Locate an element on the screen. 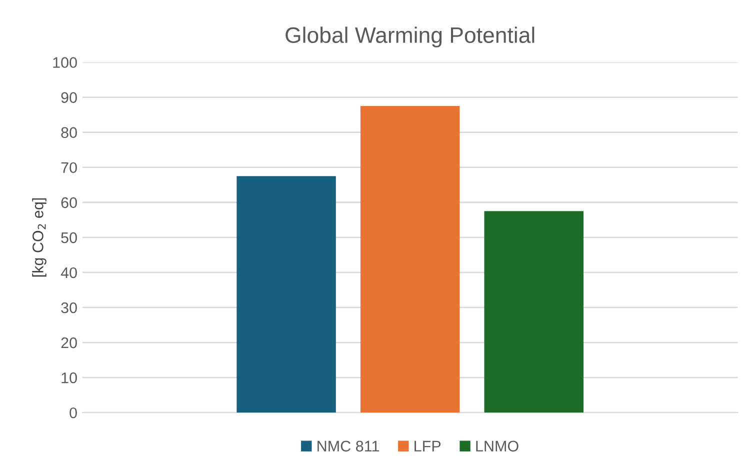 This screenshot has height=461, width=749. chart-title: Global Warming Potential is located at coordinates (410, 37).